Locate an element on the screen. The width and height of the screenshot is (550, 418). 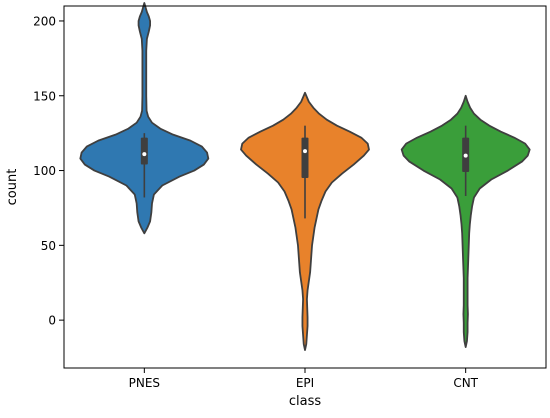
x-tick-label: CNT is located at coordinates (465, 383).